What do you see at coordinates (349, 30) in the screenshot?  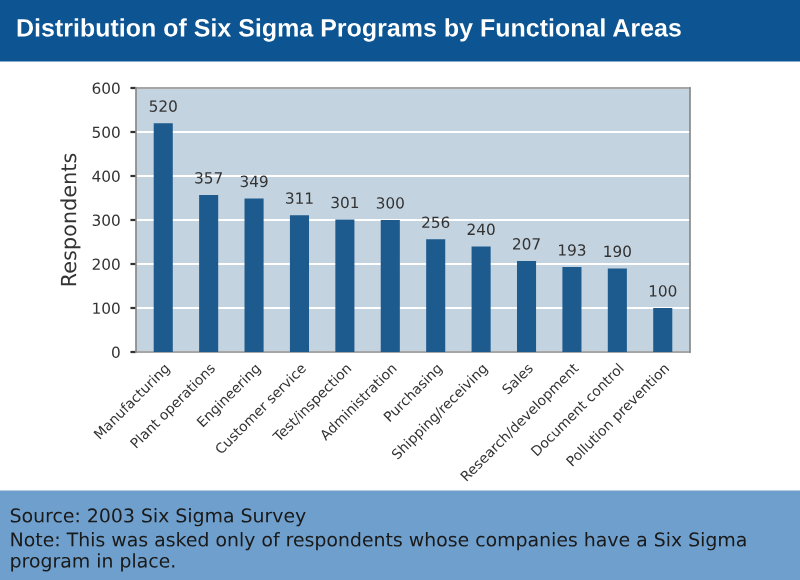 I see `chart-title: Distribution of Six Sigma Programs by Functional Areas` at bounding box center [349, 30].